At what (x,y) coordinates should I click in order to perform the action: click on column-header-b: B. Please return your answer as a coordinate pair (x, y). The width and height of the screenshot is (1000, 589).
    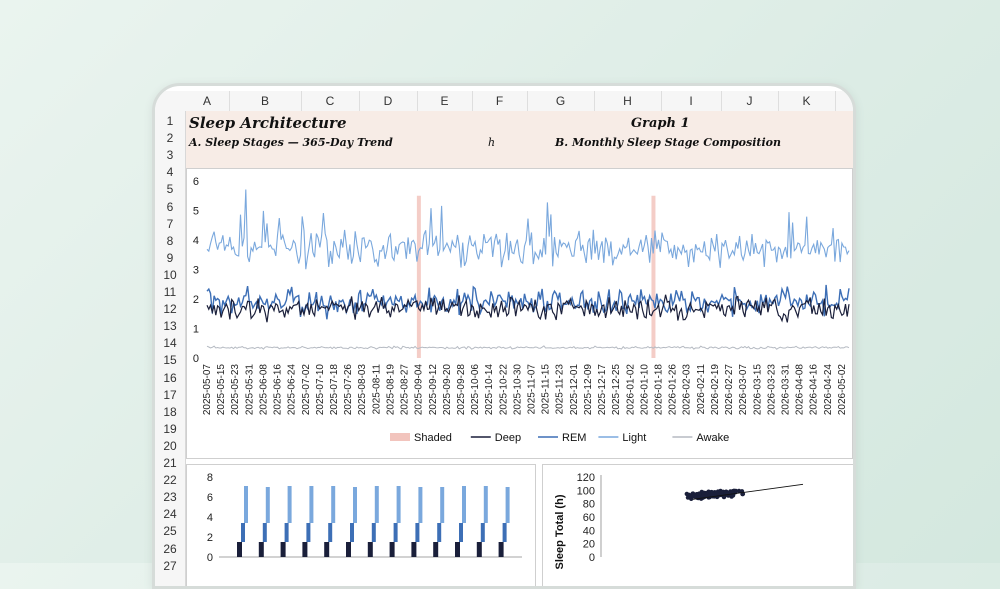
    Looking at the image, I should click on (265, 101).